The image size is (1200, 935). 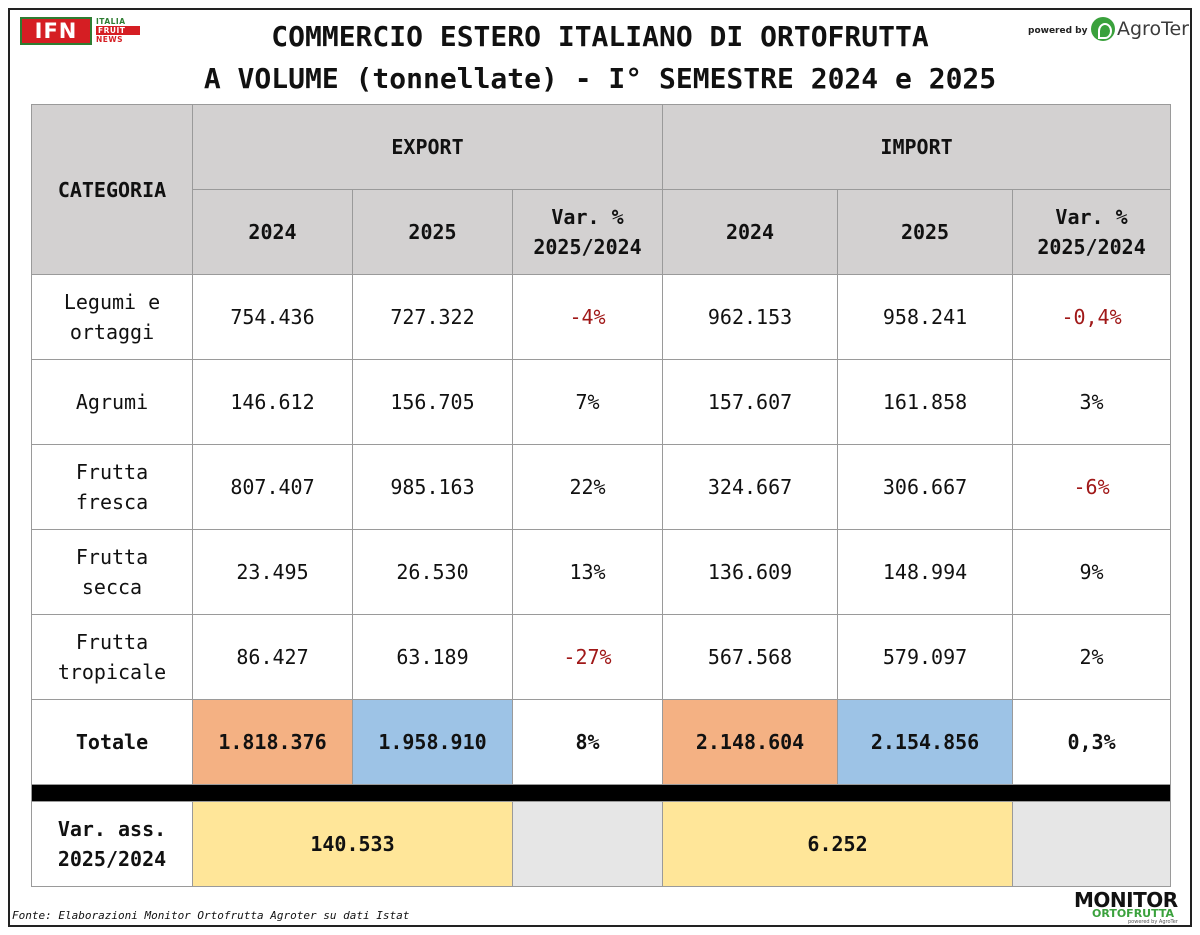 What do you see at coordinates (432, 317) in the screenshot?
I see `export-2025-cell: 727.322` at bounding box center [432, 317].